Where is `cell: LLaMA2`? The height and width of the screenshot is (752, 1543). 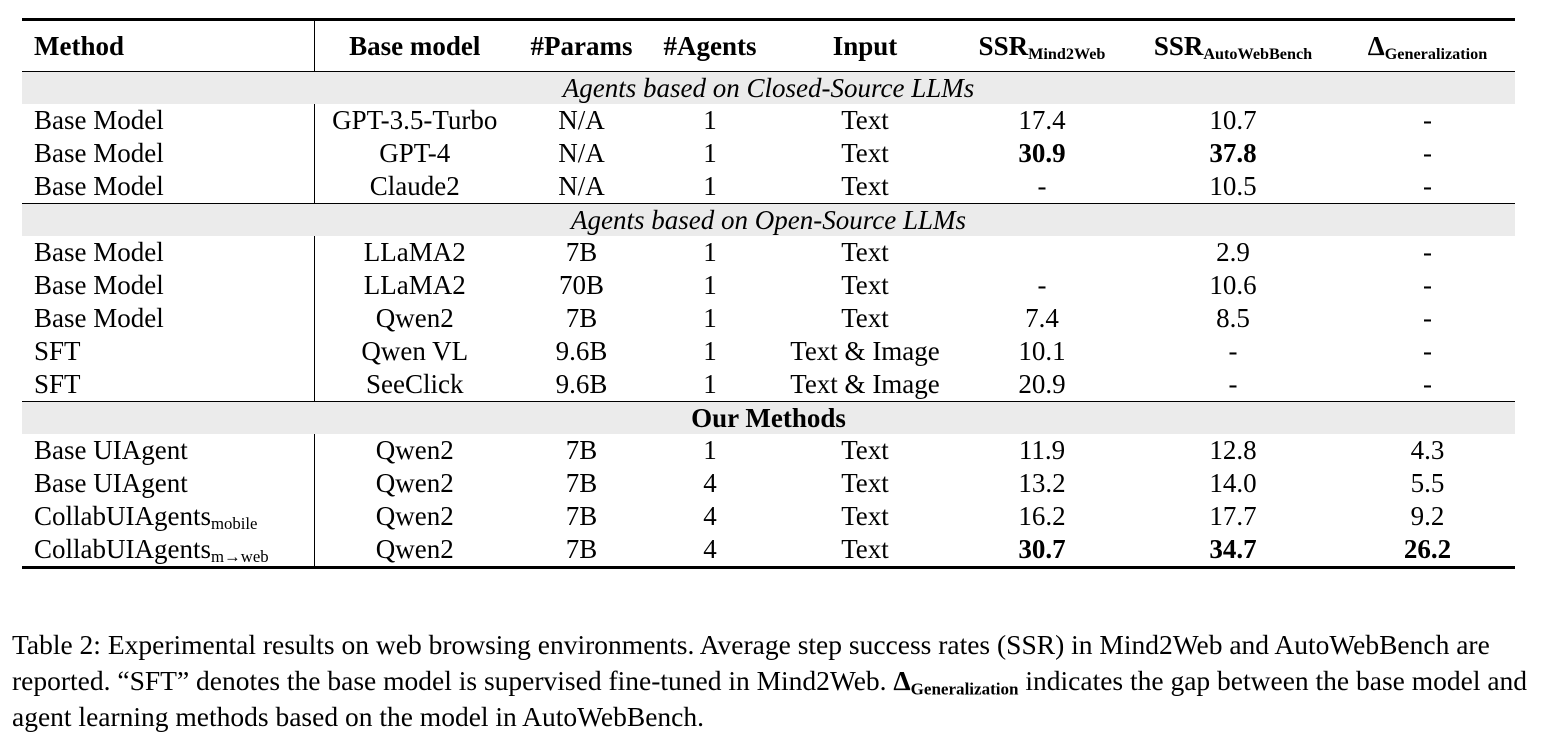
cell: LLaMA2 is located at coordinates (414, 252).